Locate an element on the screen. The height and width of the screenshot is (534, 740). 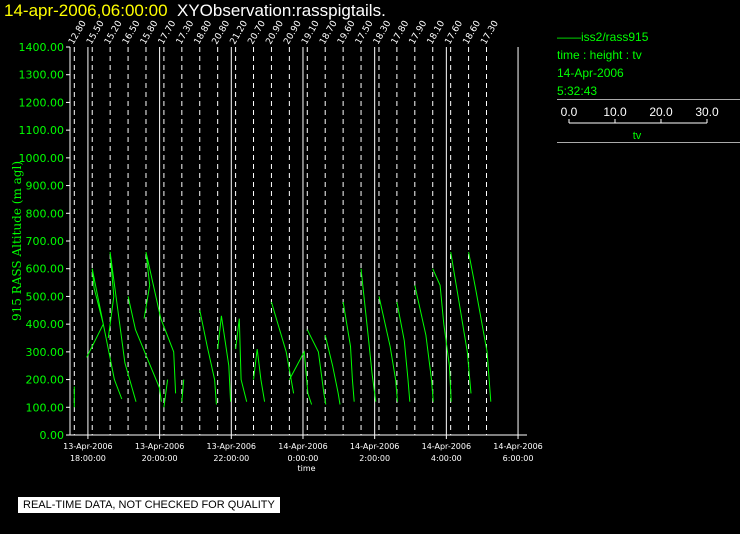
legend-divider-top is located at coordinates (648, 99).